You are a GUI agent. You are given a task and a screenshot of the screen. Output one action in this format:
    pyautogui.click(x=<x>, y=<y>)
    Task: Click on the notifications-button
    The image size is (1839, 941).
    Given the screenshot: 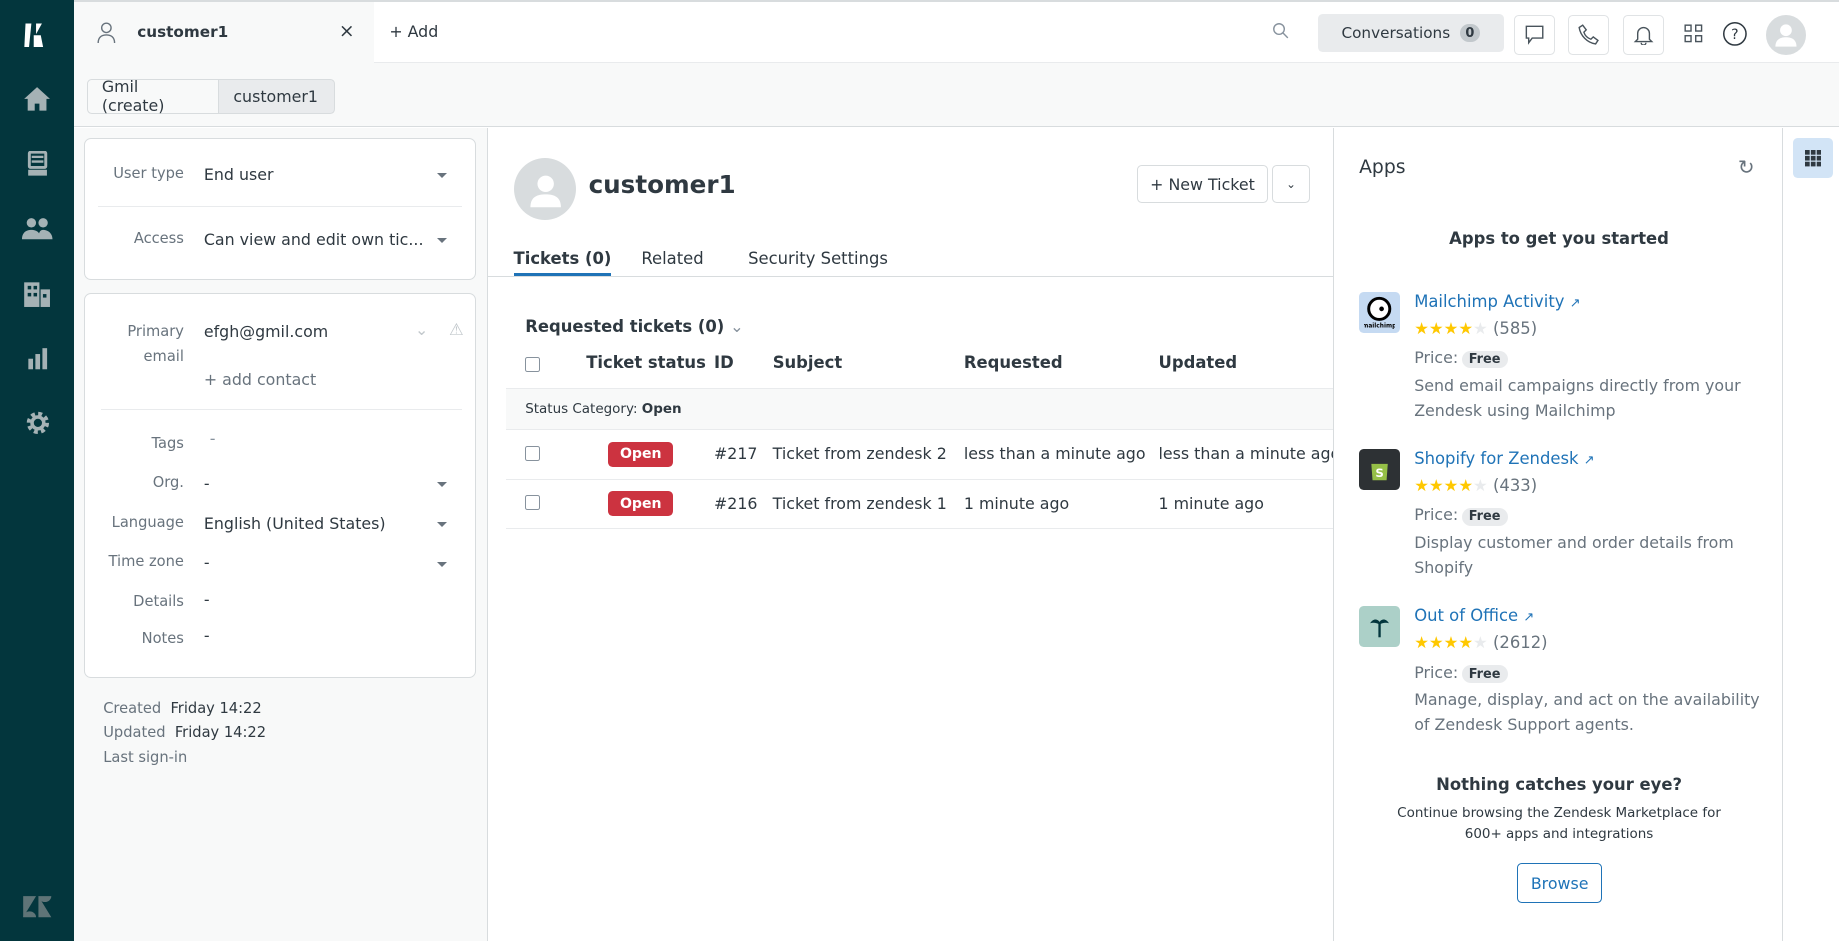 What is the action you would take?
    pyautogui.click(x=1644, y=34)
    